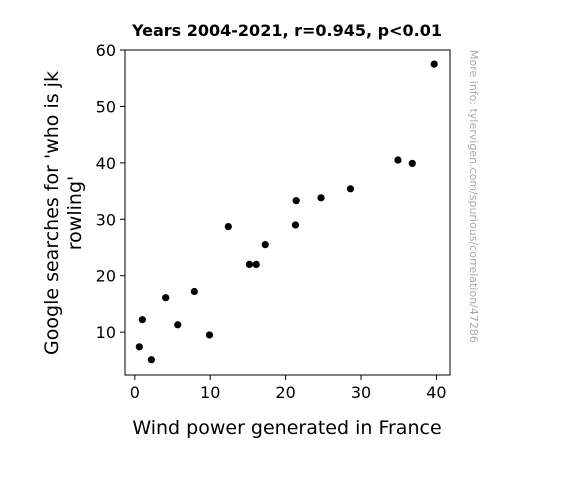  I want to click on x-tick-label: 0, so click(135, 392).